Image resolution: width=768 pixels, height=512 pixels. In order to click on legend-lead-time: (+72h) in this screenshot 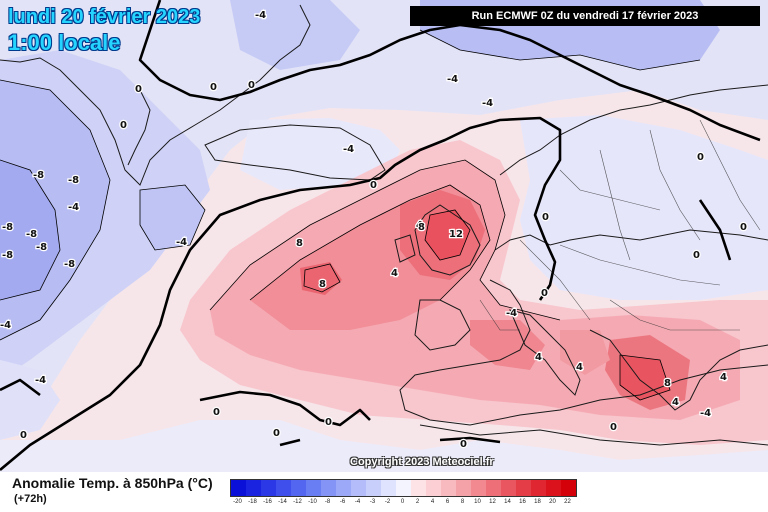, I will do `click(30, 499)`.